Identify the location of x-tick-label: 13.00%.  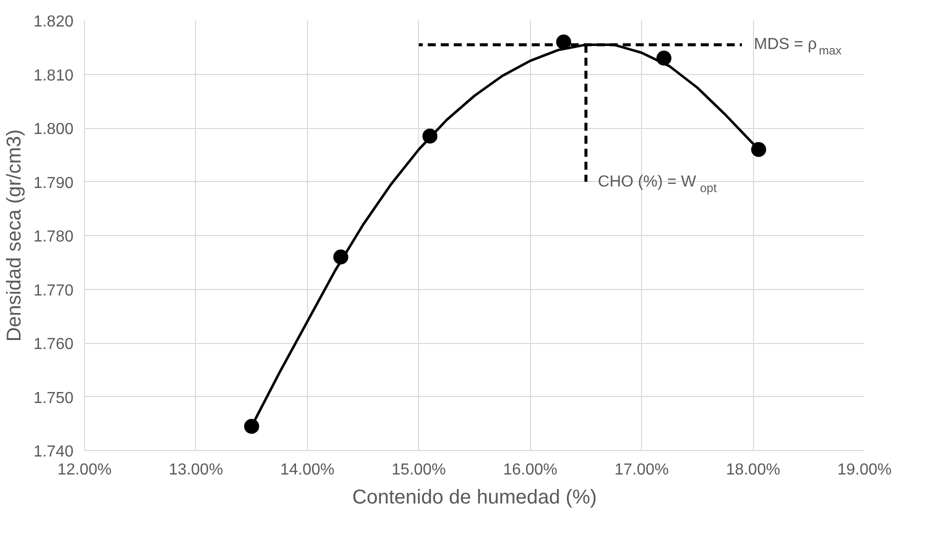
(196, 470).